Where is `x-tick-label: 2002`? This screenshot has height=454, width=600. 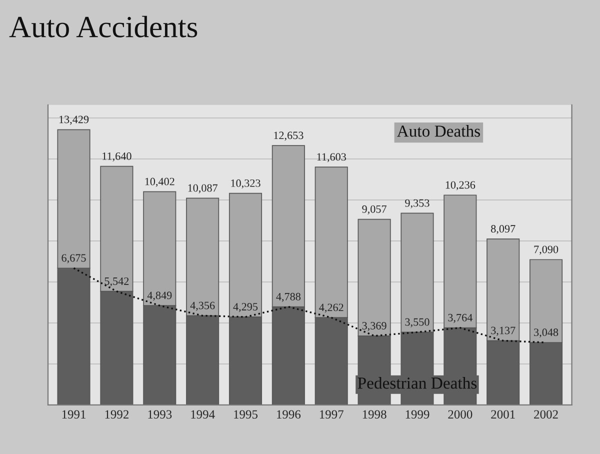
x-tick-label: 2002 is located at coordinates (546, 414).